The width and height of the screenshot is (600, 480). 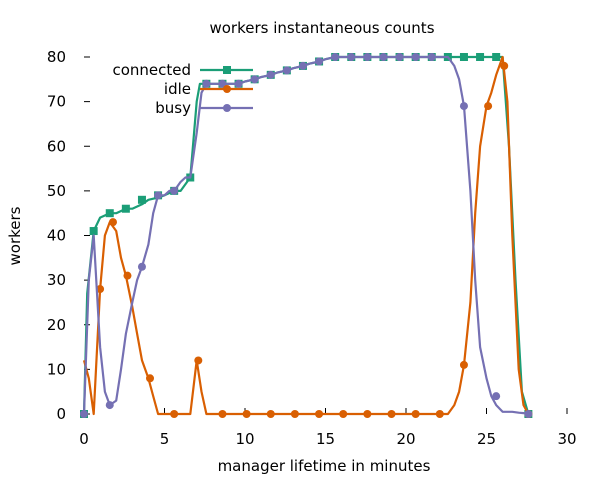 I want to click on legend-label: busy, so click(x=173, y=108).